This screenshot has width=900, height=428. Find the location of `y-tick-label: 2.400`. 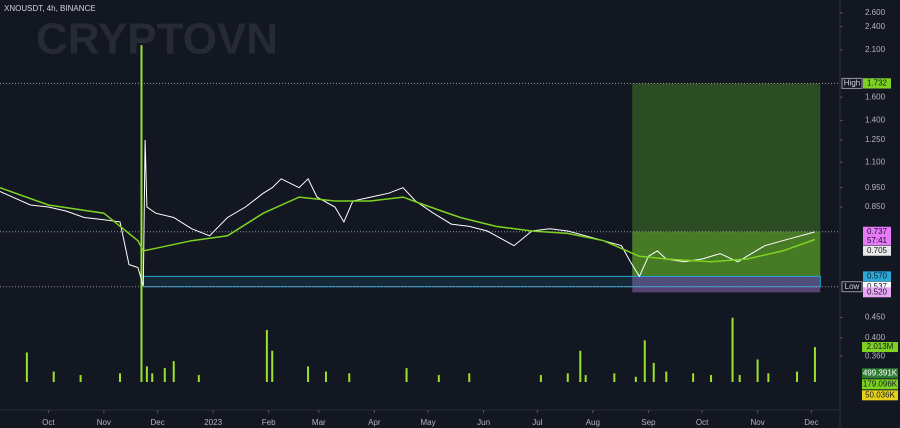

y-tick-label: 2.400 is located at coordinates (875, 26).